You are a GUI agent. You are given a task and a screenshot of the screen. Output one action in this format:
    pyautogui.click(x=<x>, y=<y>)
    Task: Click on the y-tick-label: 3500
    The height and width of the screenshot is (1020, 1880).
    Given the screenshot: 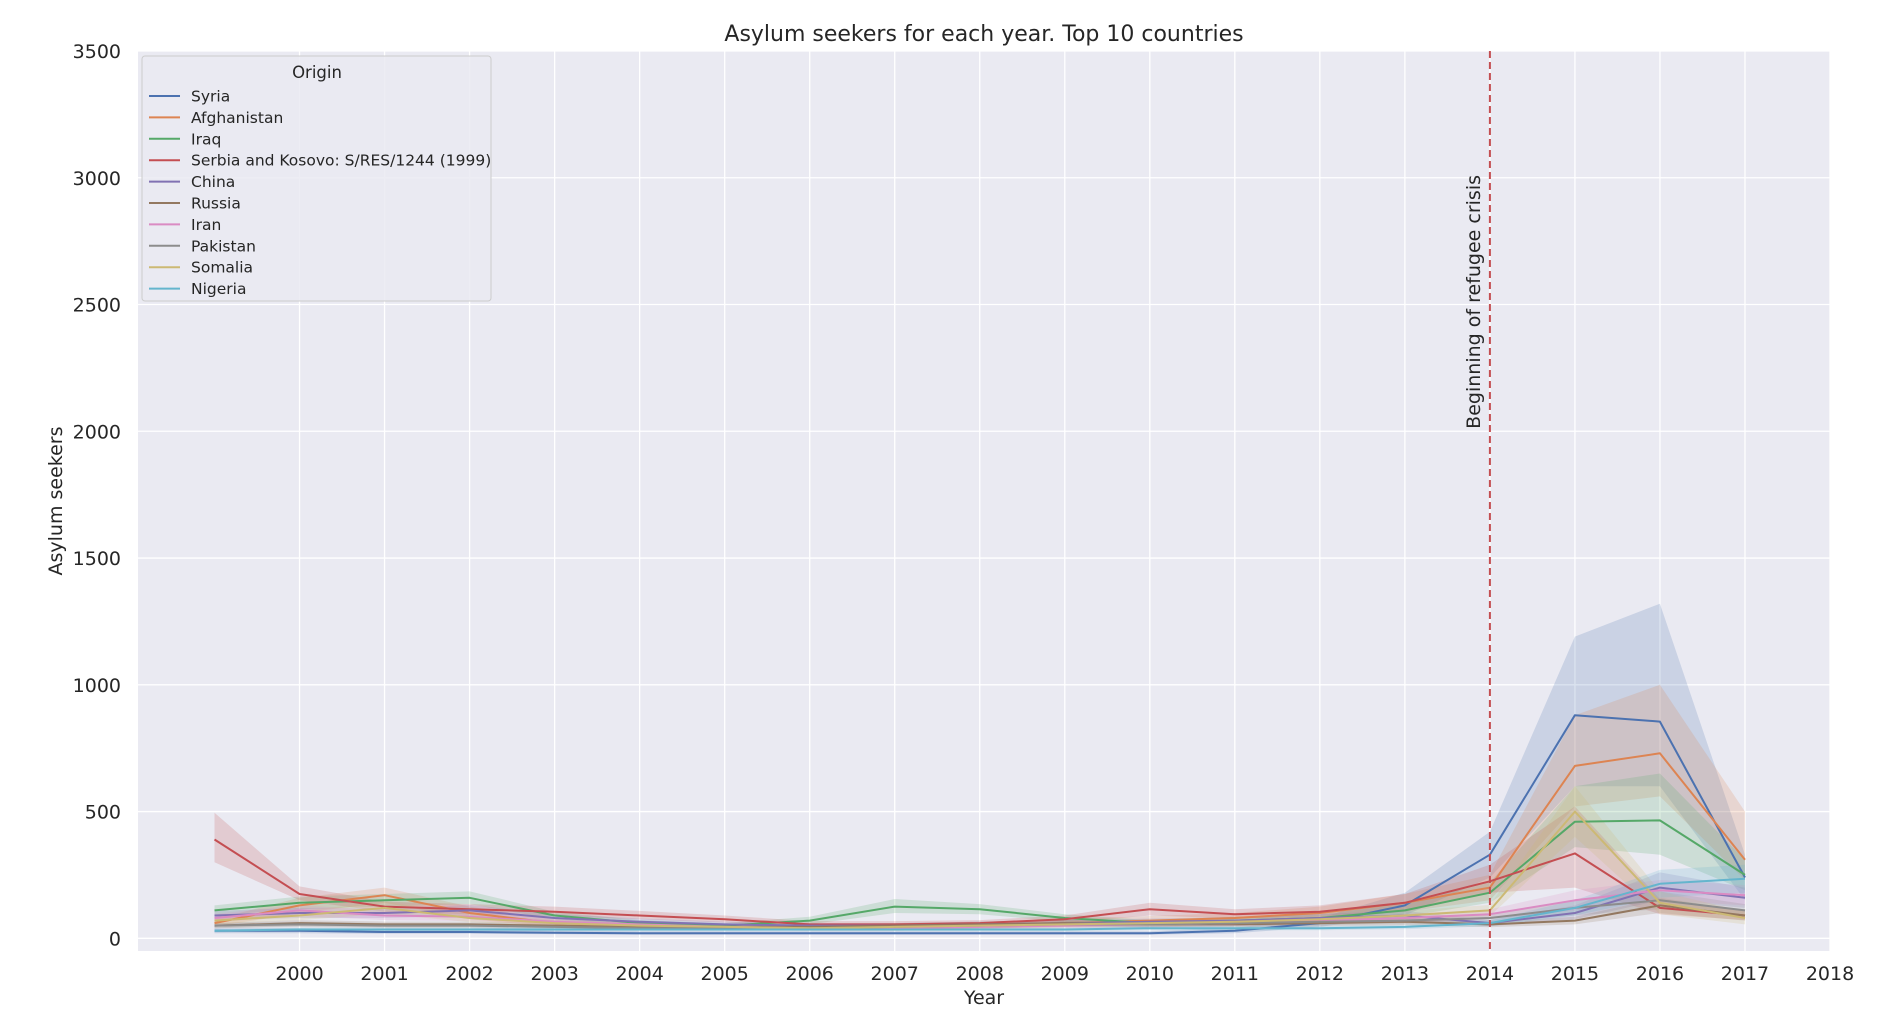 What is the action you would take?
    pyautogui.click(x=97, y=52)
    